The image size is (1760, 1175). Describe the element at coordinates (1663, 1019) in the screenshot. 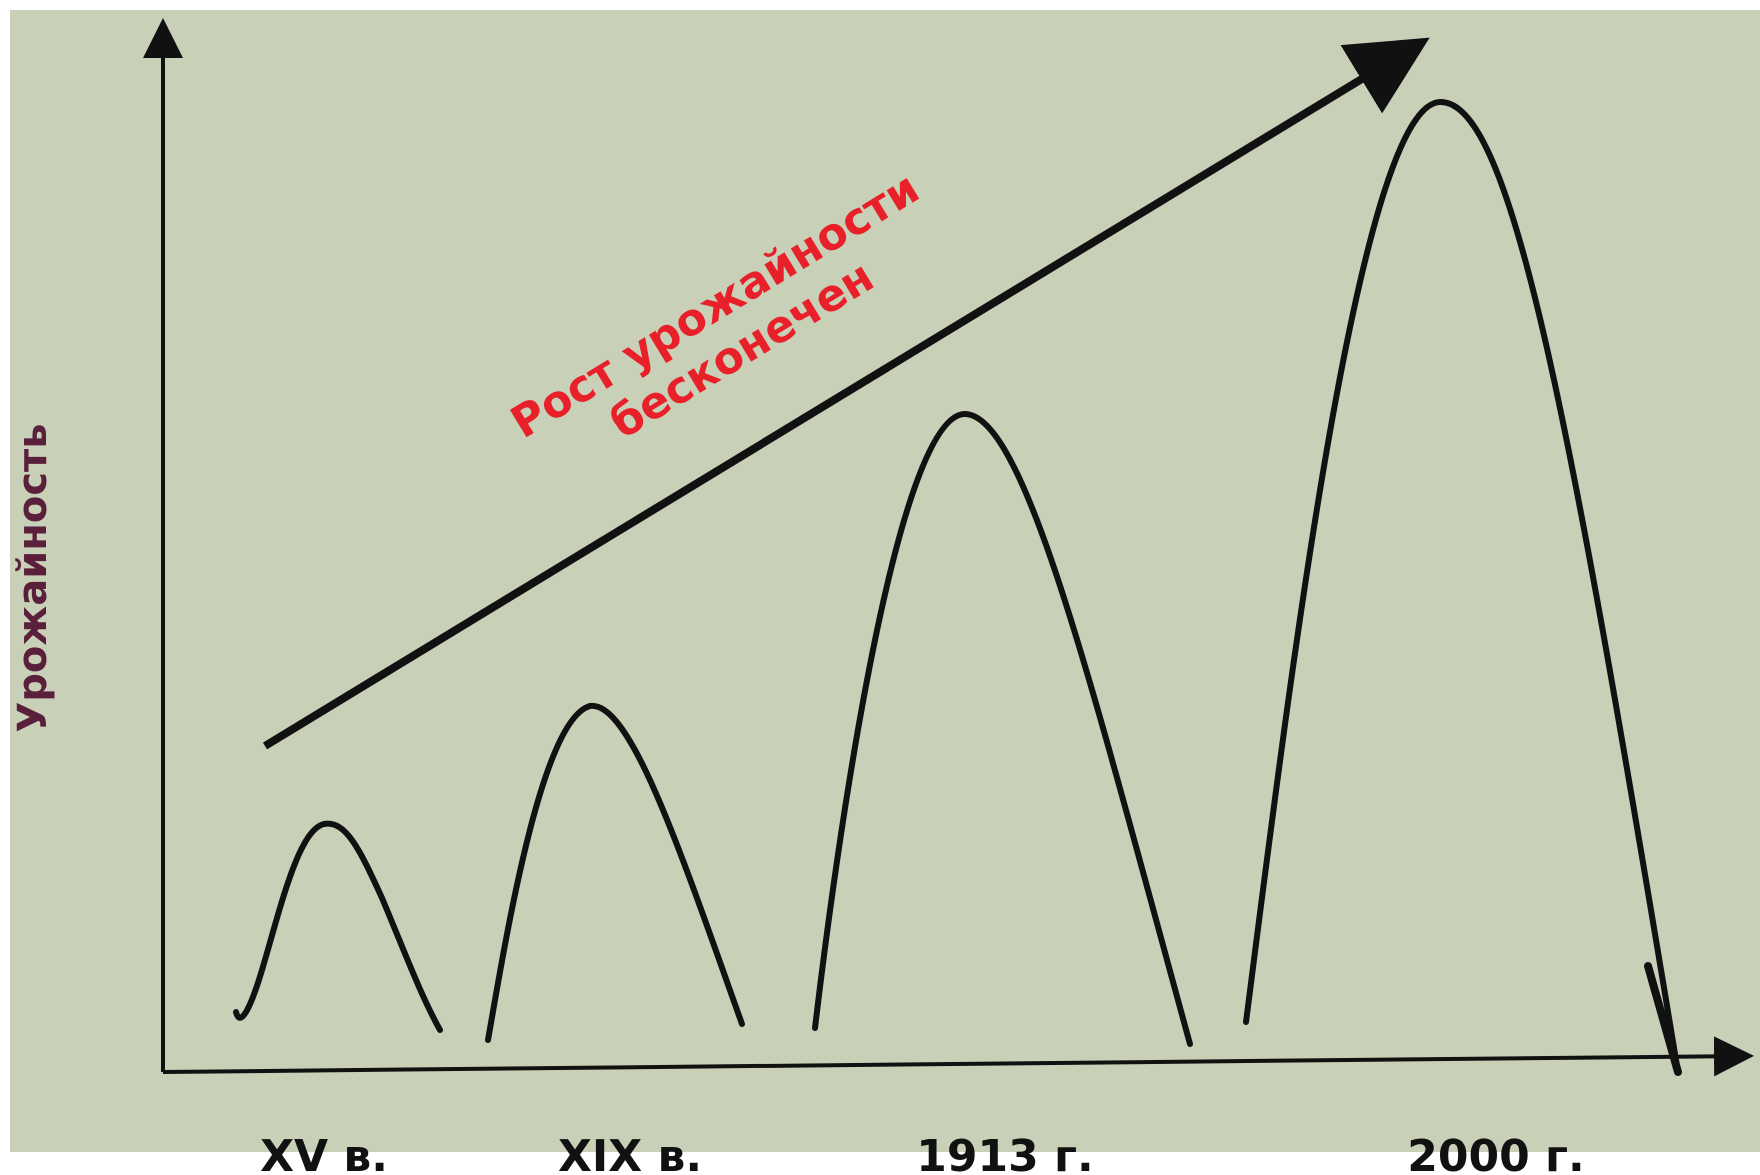

I see `curve-2000-tail` at that location.